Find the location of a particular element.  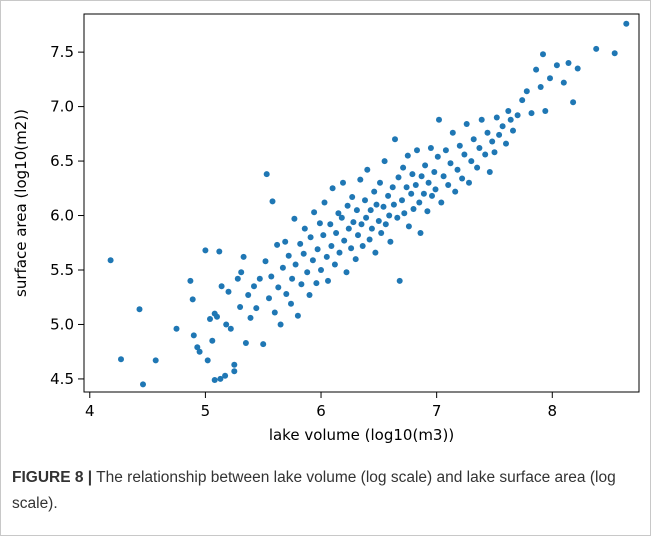

x-tick-label: 8 is located at coordinates (553, 411).